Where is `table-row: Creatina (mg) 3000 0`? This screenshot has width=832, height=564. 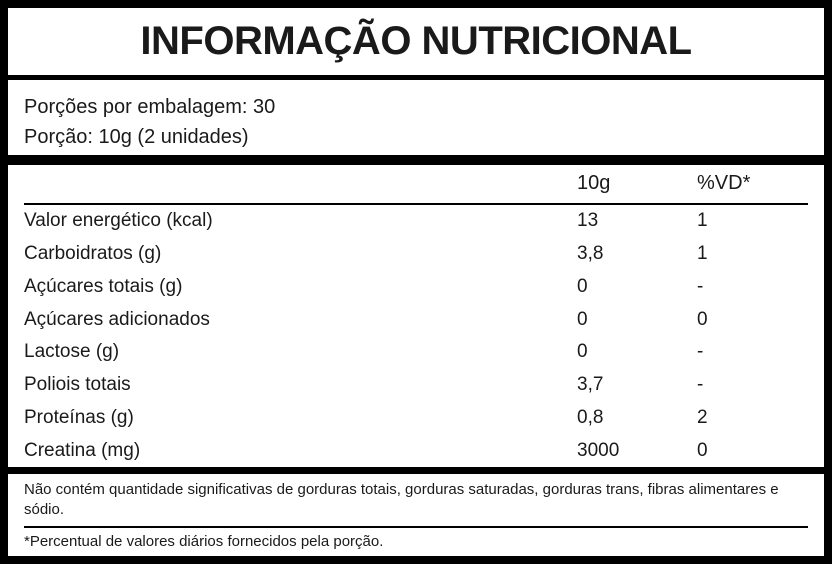 table-row: Creatina (mg) 3000 0 is located at coordinates (416, 450).